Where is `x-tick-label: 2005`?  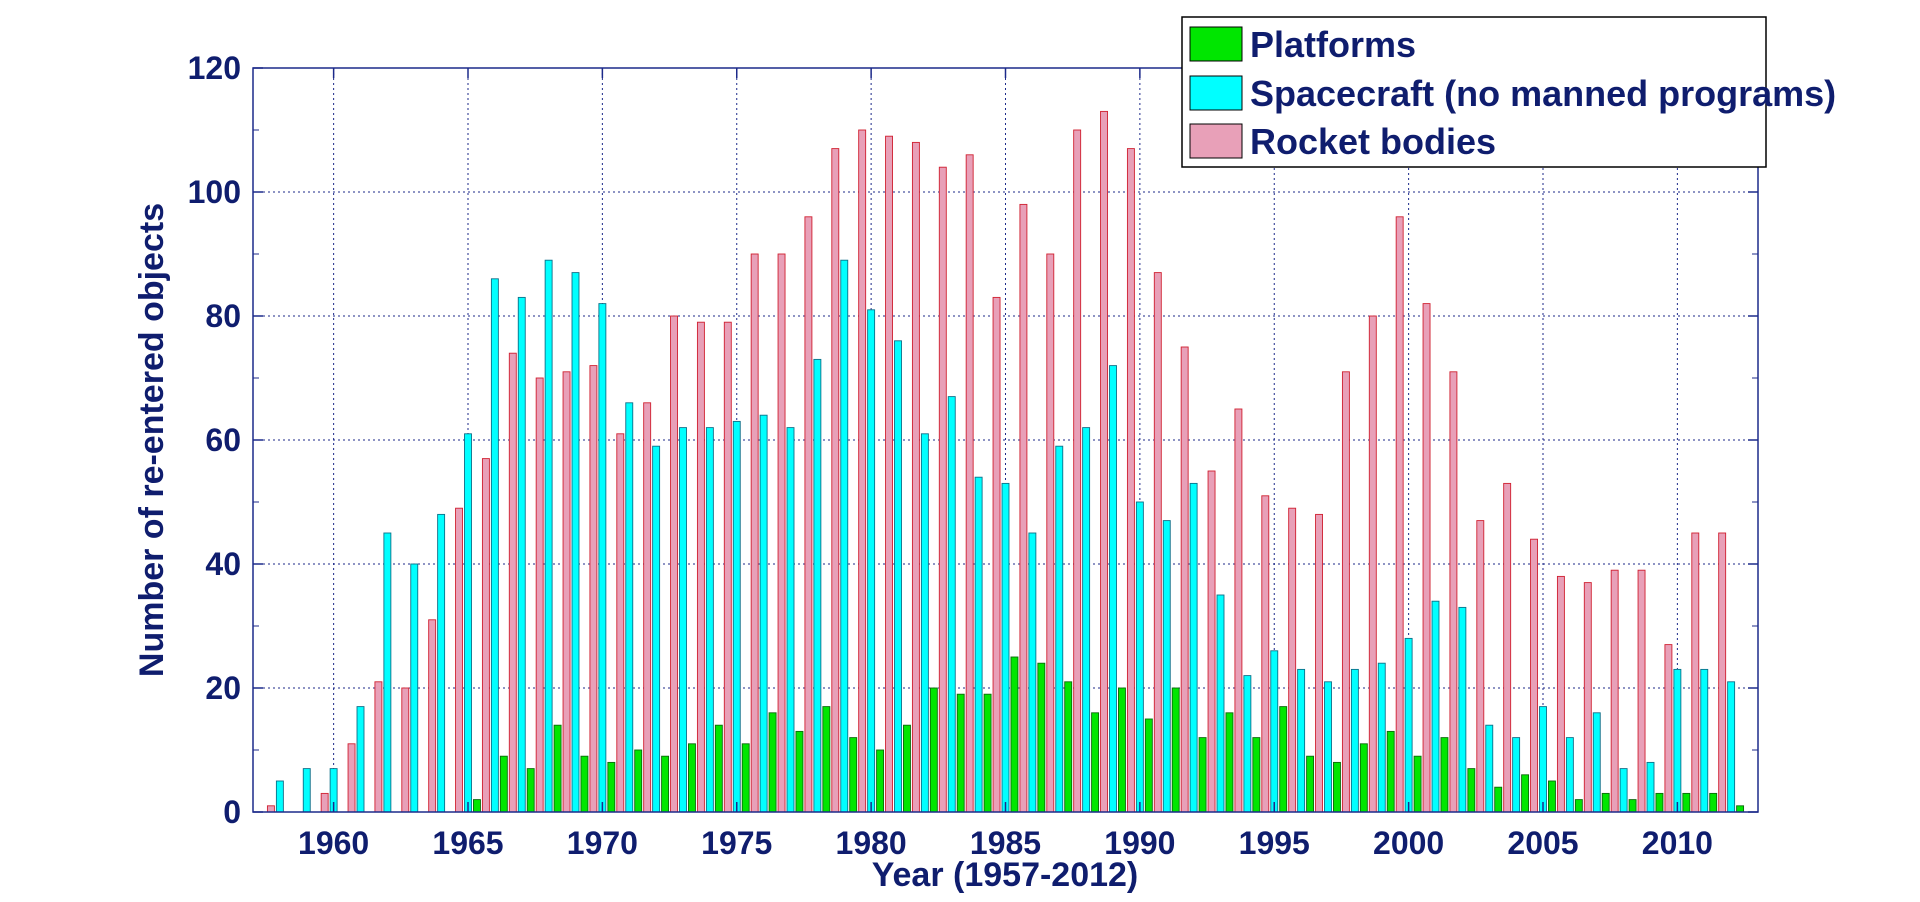
x-tick-label: 2005 is located at coordinates (1542, 843).